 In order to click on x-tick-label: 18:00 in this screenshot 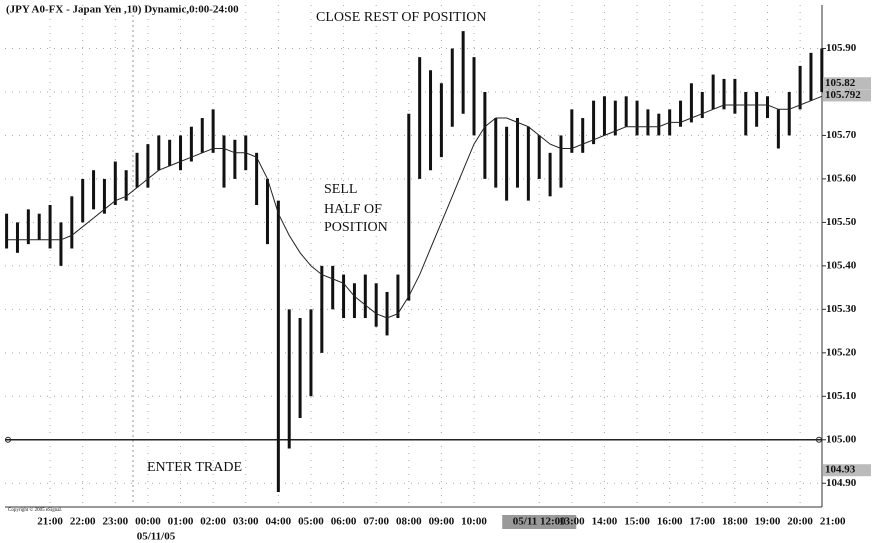, I will do `click(735, 522)`.